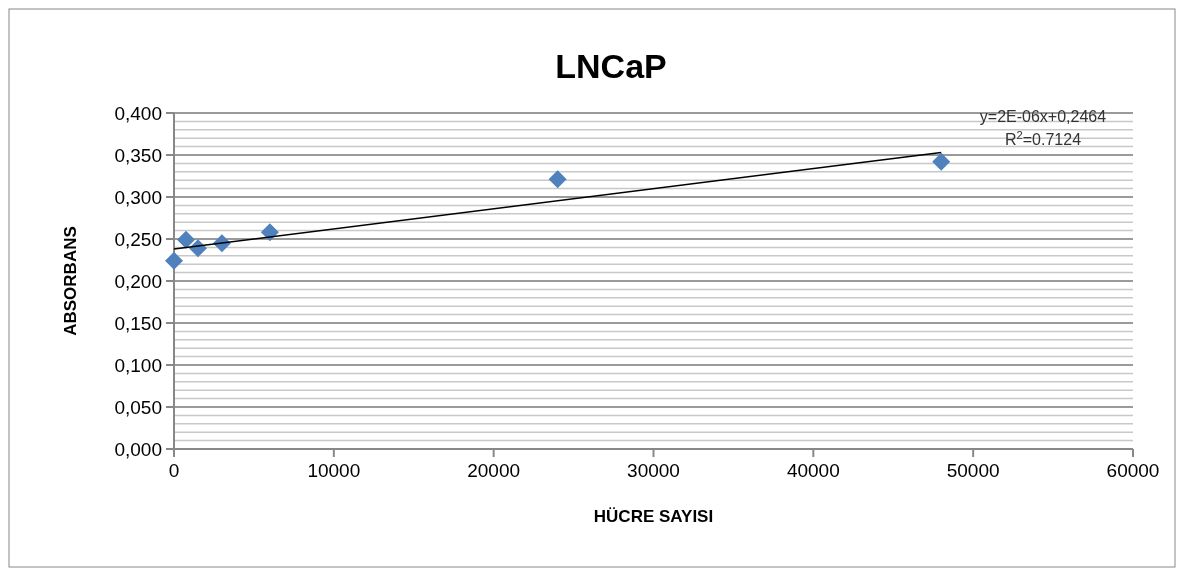  I want to click on y-axis-title: ABSORBANS, so click(70, 281).